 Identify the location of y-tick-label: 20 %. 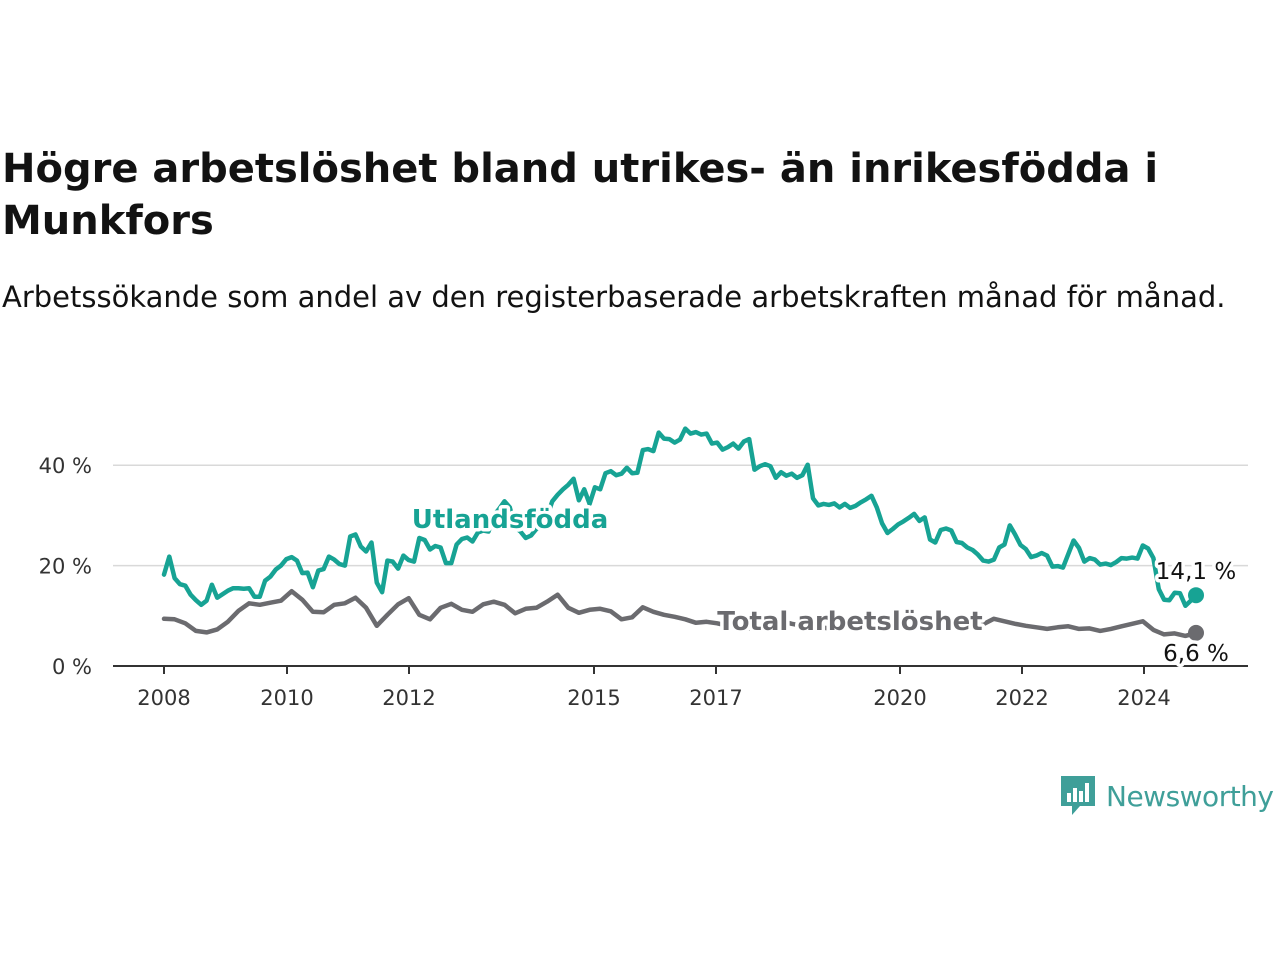
(65, 567).